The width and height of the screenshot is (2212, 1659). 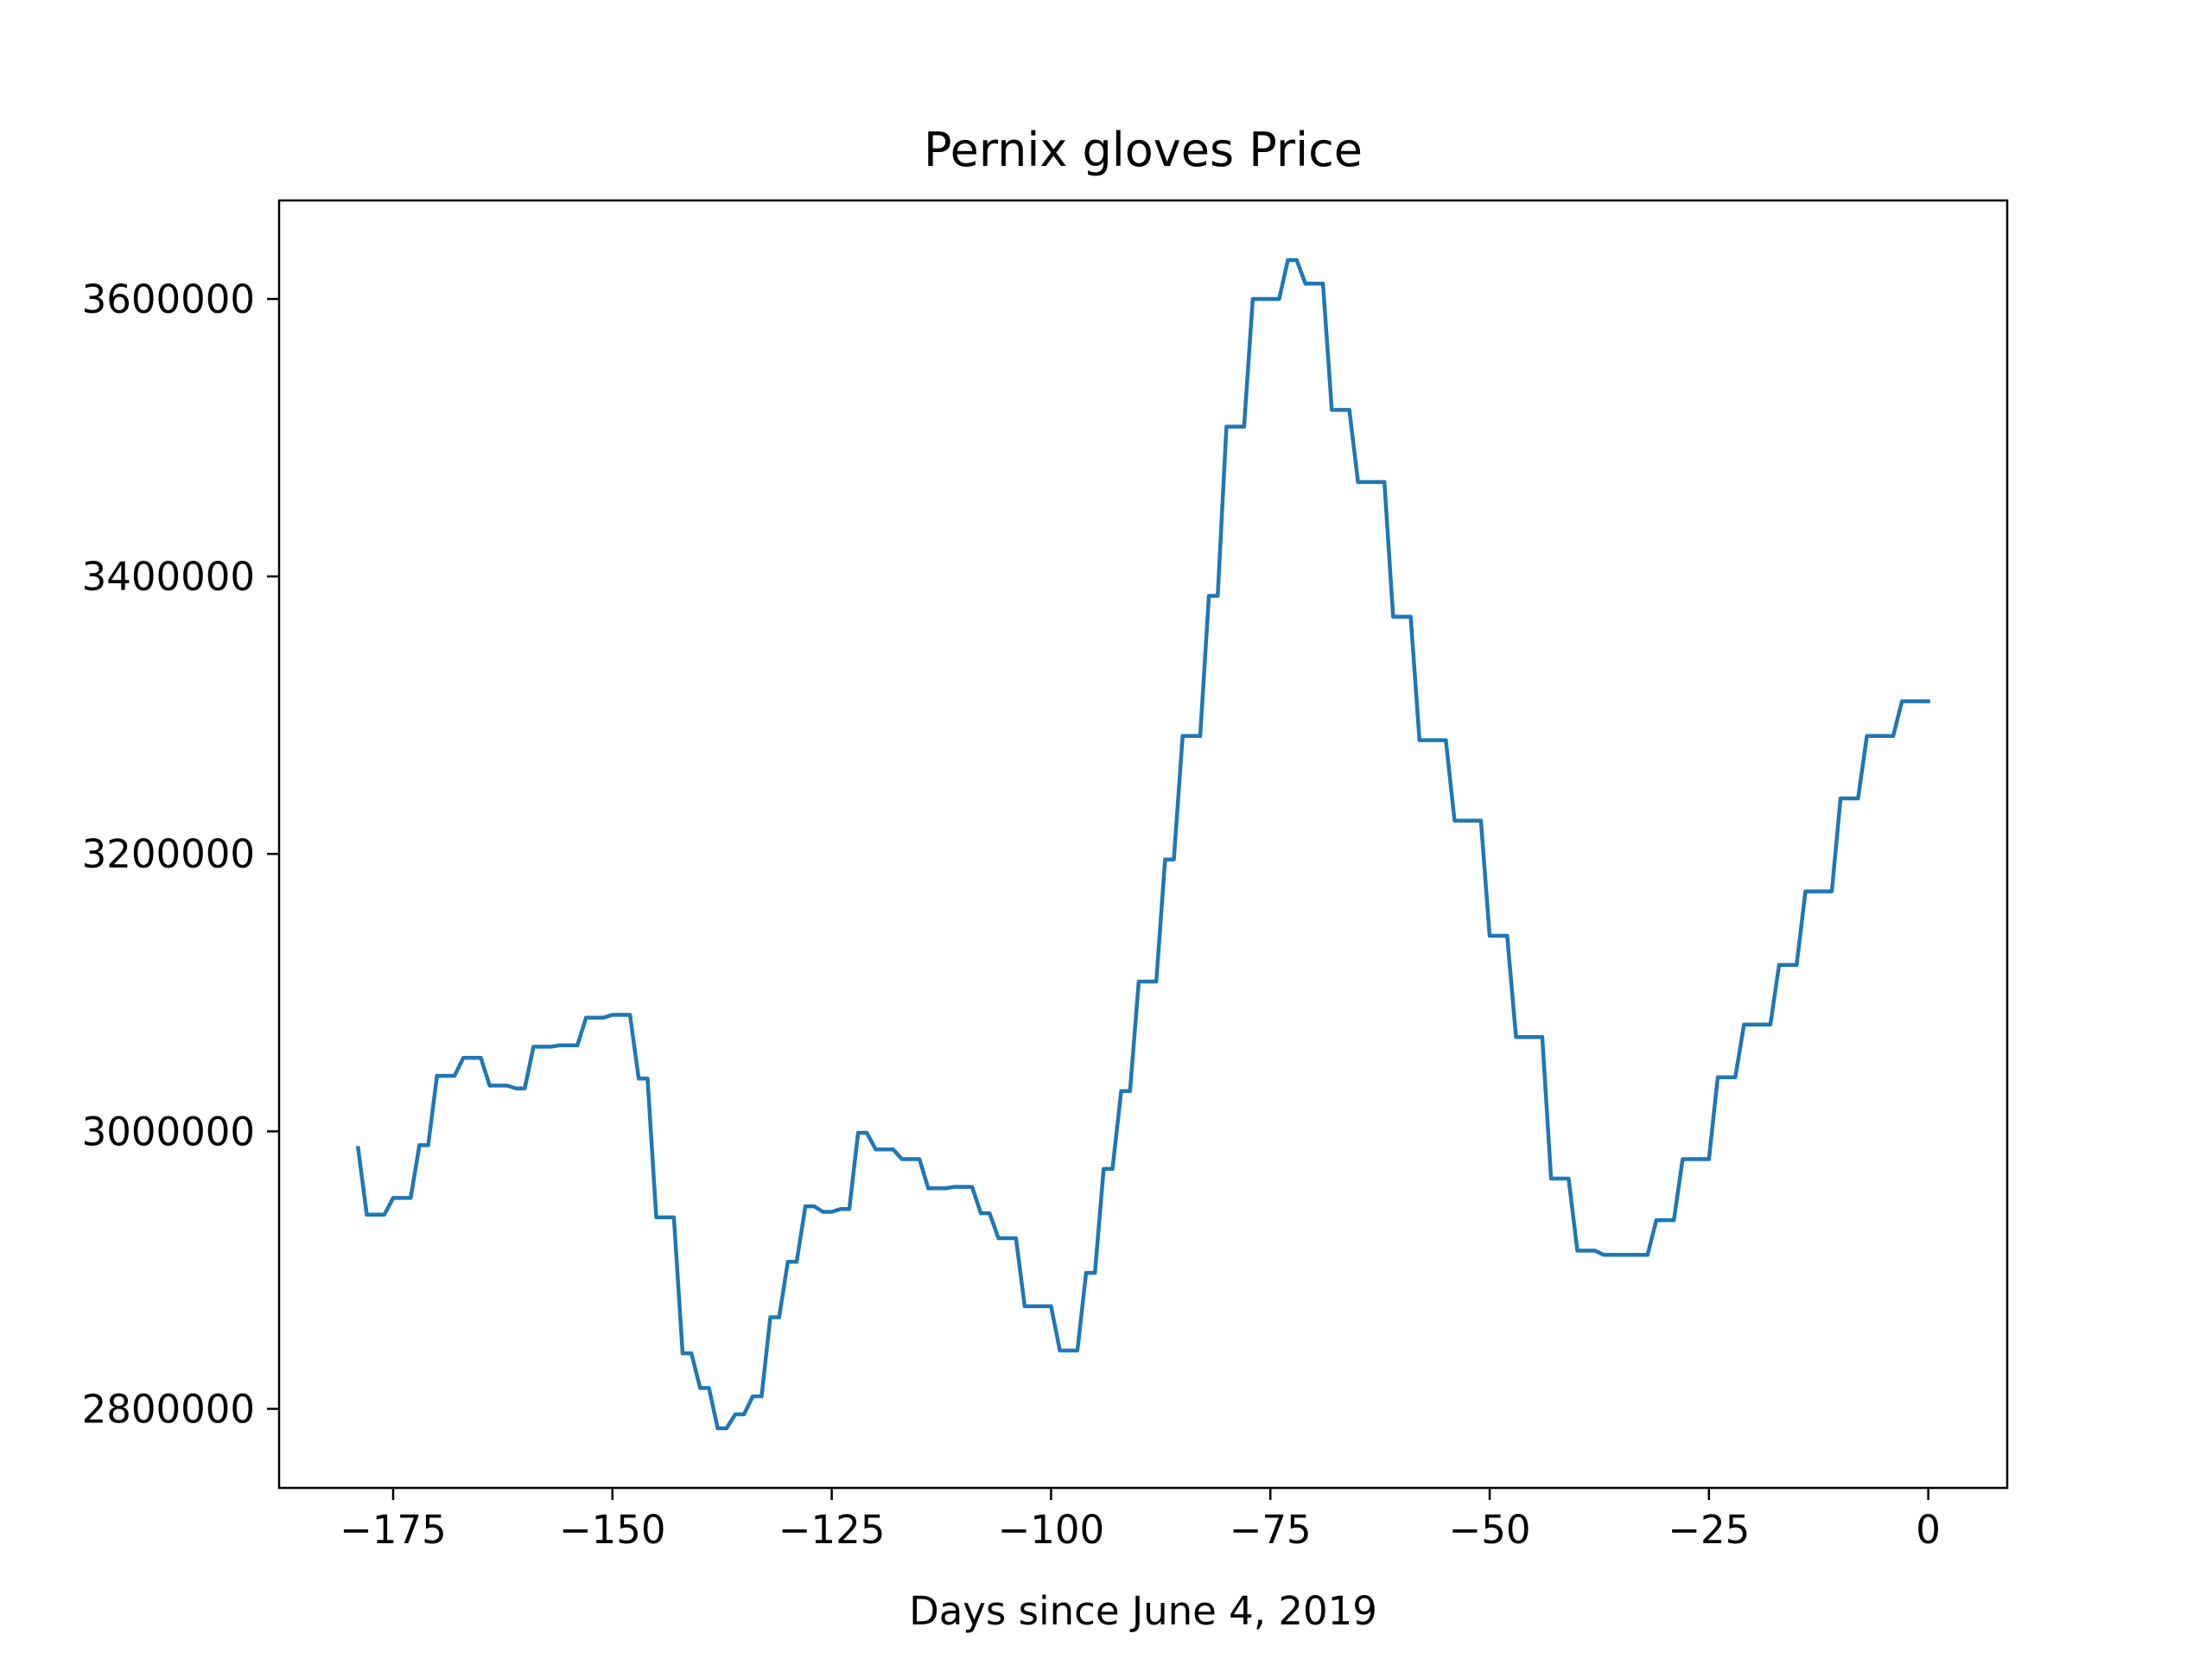 What do you see at coordinates (168, 854) in the screenshot?
I see `y-tick-label: 3200000` at bounding box center [168, 854].